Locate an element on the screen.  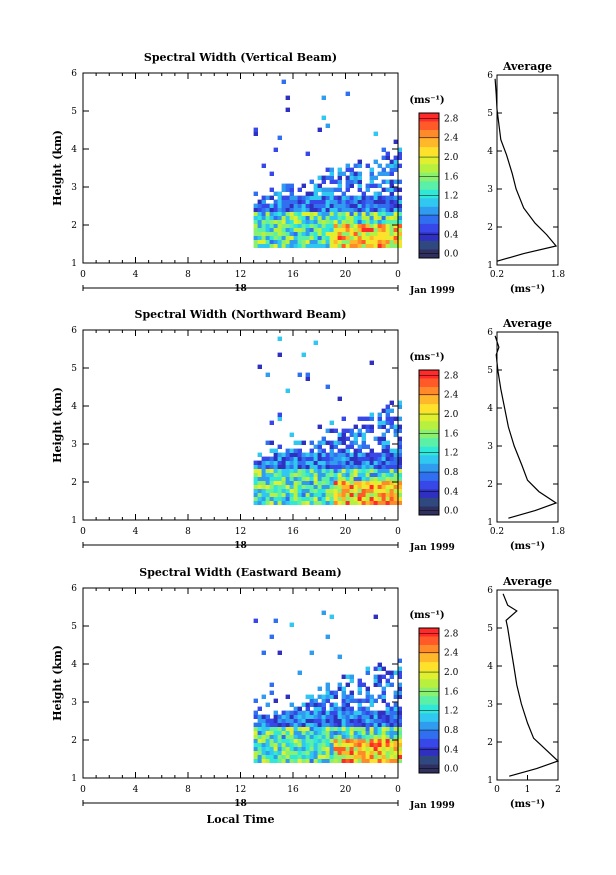
y-tick-label: 1 is located at coordinates (74, 779).